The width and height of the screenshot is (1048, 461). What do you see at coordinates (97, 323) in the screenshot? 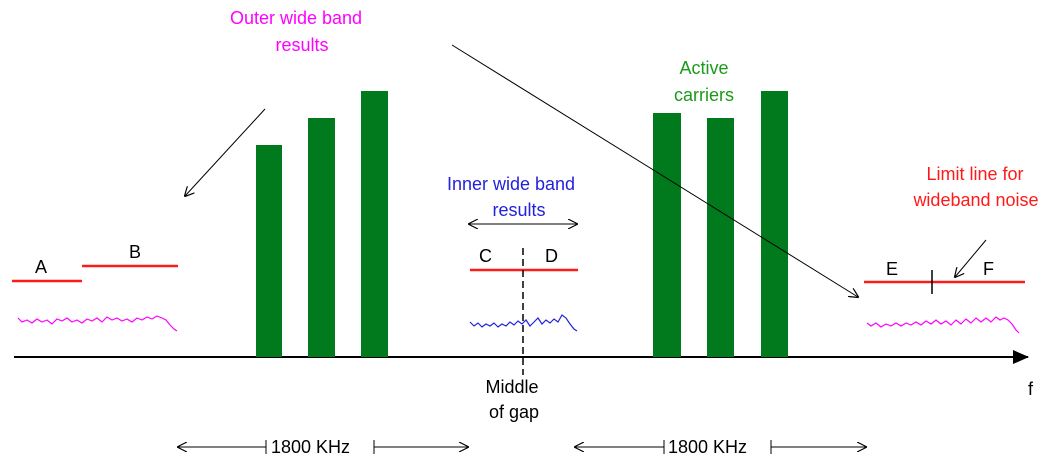
I see `noise-trace-outer-left` at bounding box center [97, 323].